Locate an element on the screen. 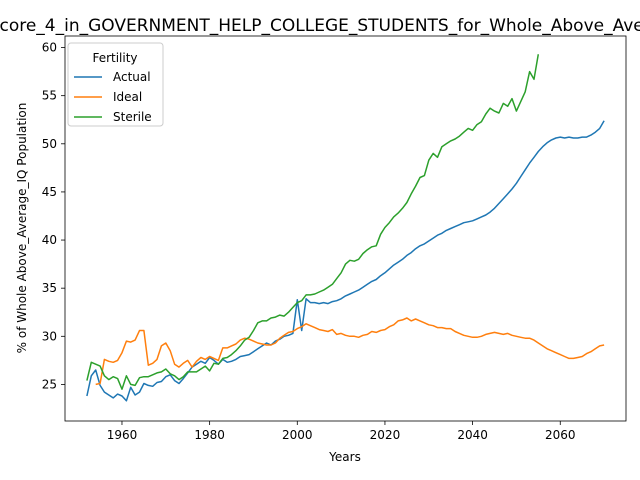 The image size is (640, 480). x-axis-label: Years is located at coordinates (344, 457).